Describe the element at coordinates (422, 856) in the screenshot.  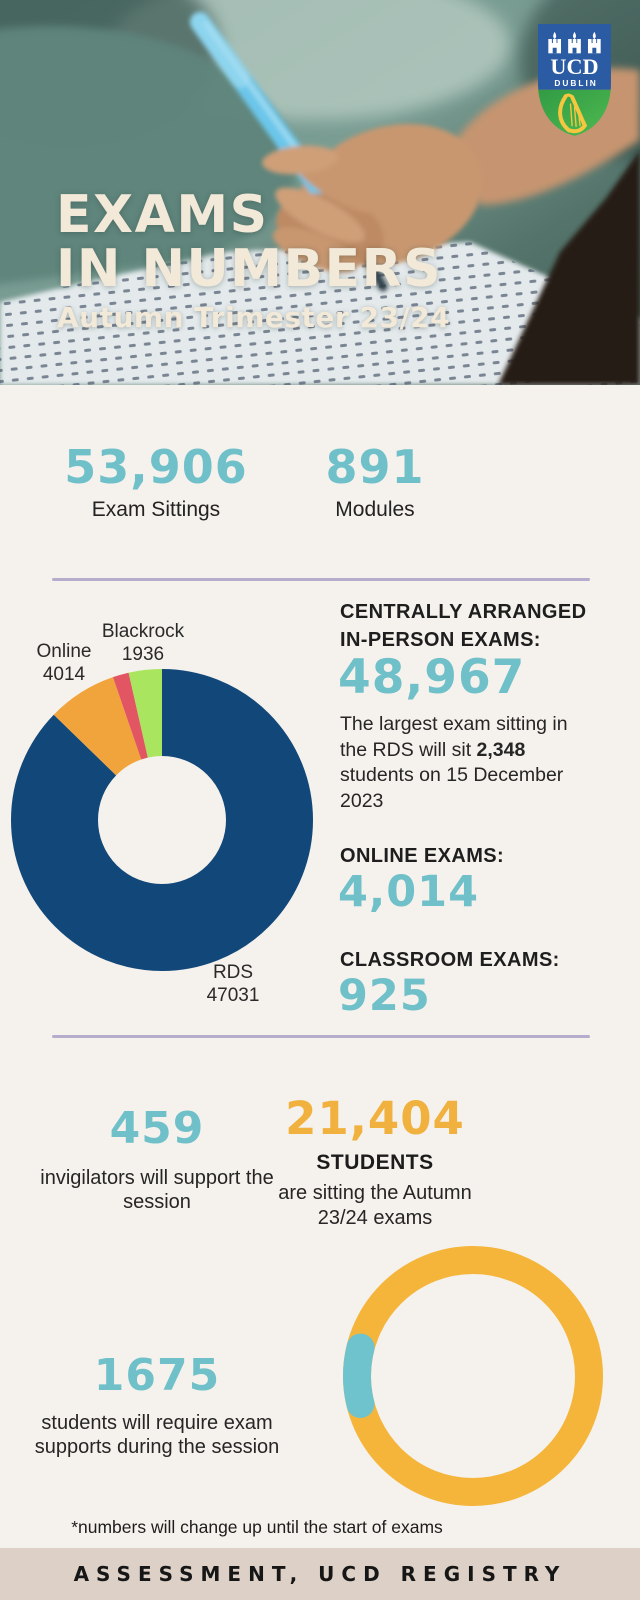
I see `online-heading: ONLINE EXAMS:` at that location.